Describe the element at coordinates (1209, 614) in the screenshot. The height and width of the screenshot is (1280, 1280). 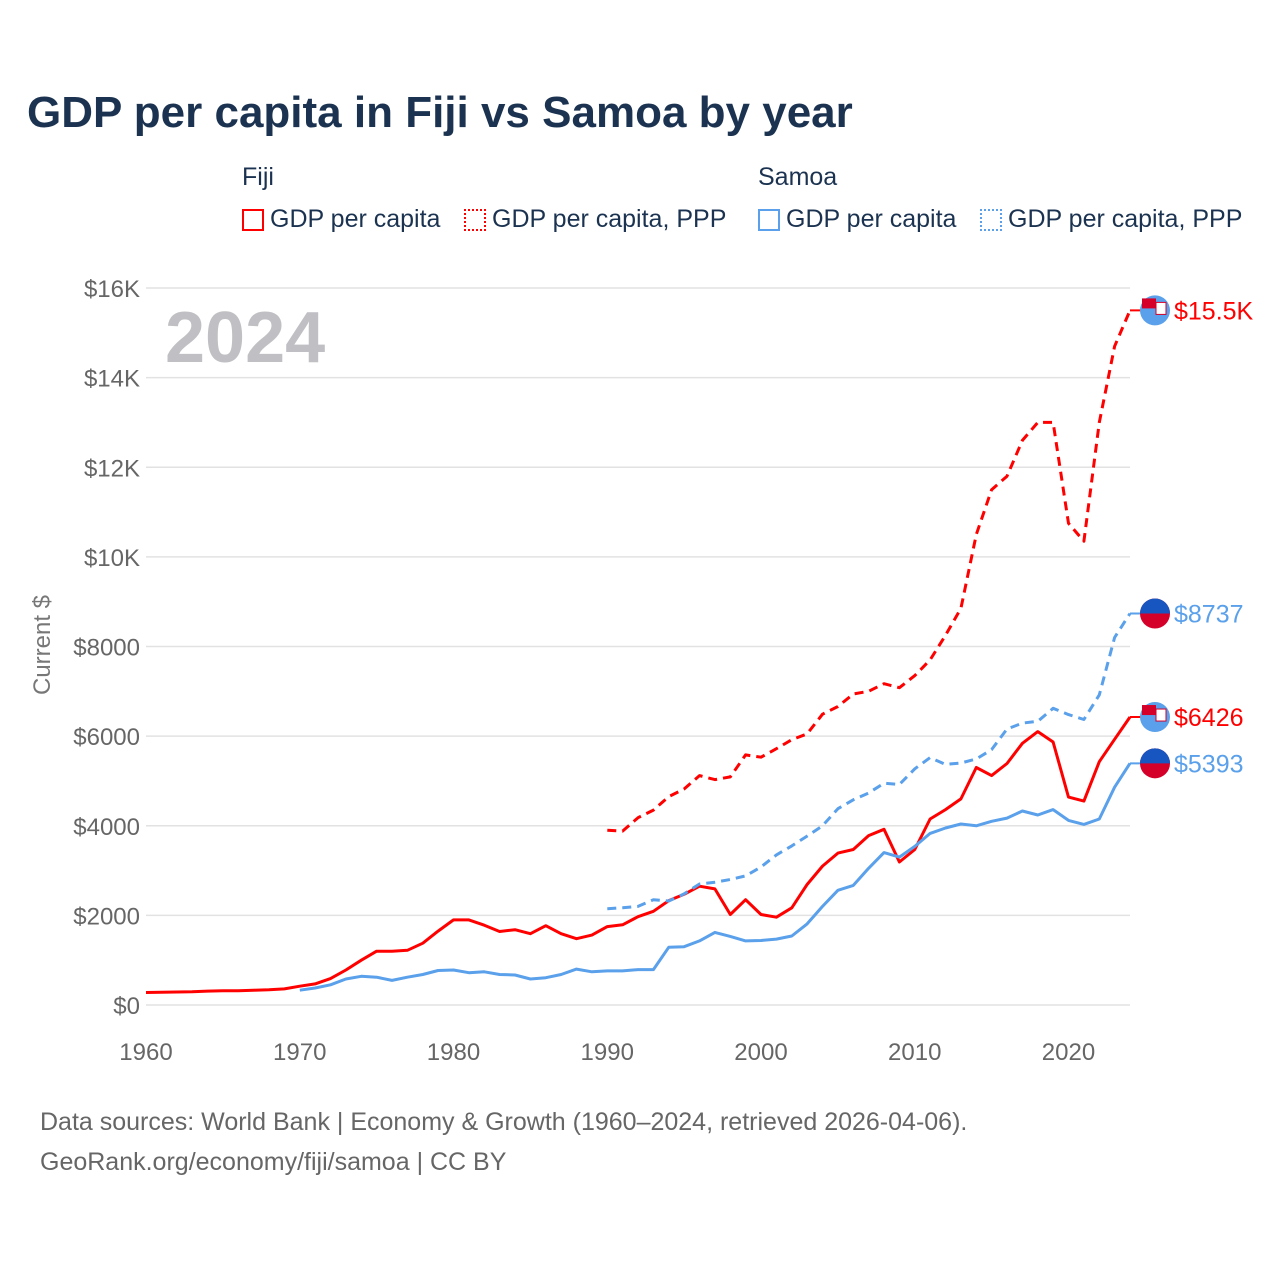
I see `end-value-label: $8737` at that location.